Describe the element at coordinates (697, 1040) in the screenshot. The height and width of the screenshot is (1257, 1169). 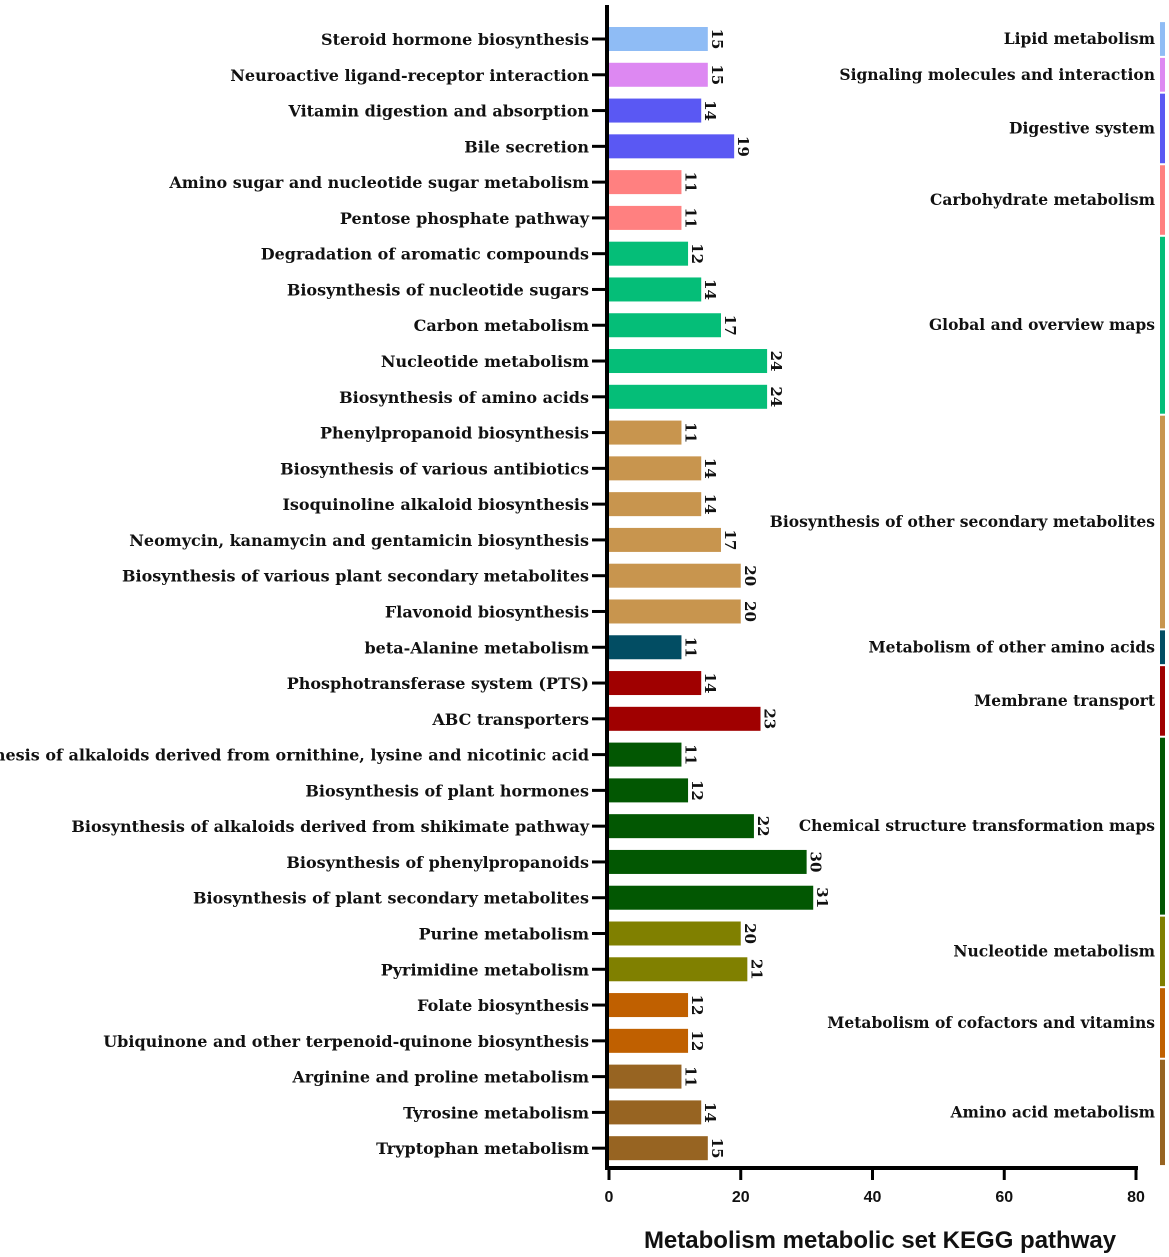
I see `value-label-28: 12` at that location.